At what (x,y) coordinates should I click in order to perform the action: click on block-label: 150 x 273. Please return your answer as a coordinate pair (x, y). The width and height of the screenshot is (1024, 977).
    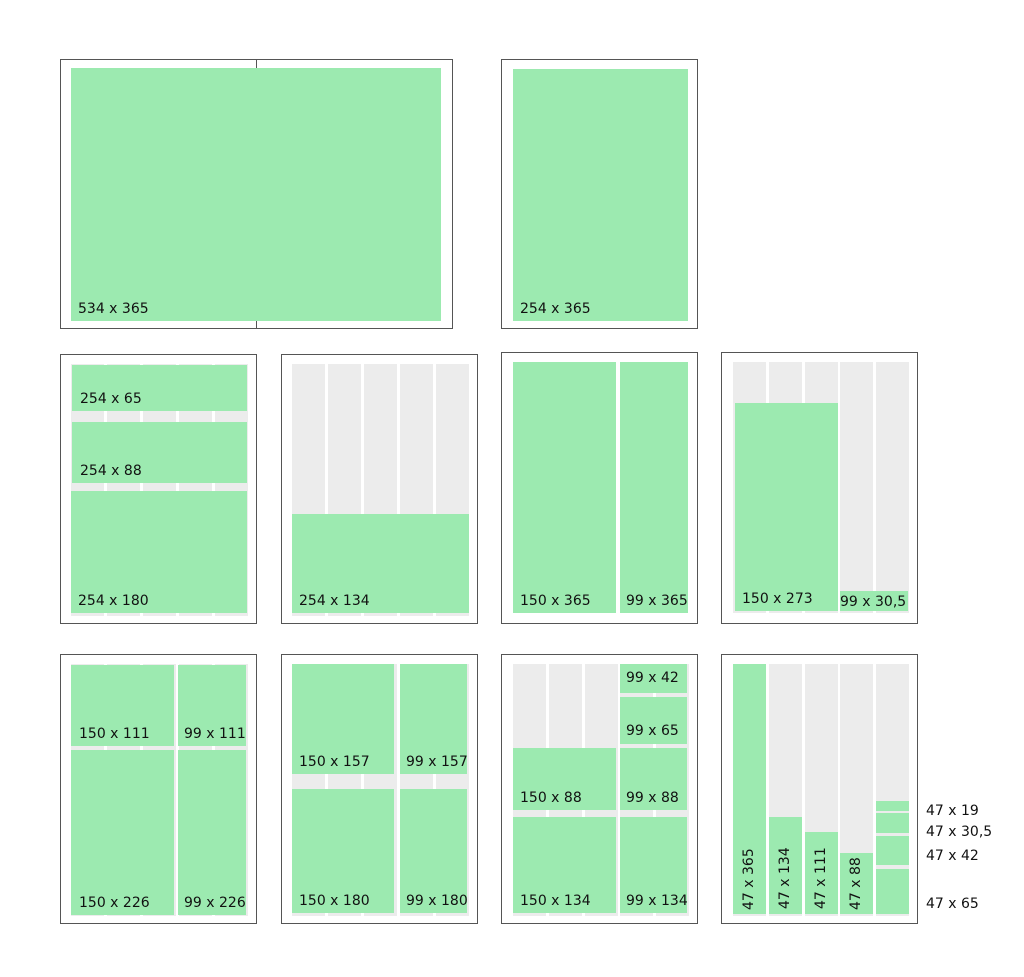
    Looking at the image, I should click on (777, 599).